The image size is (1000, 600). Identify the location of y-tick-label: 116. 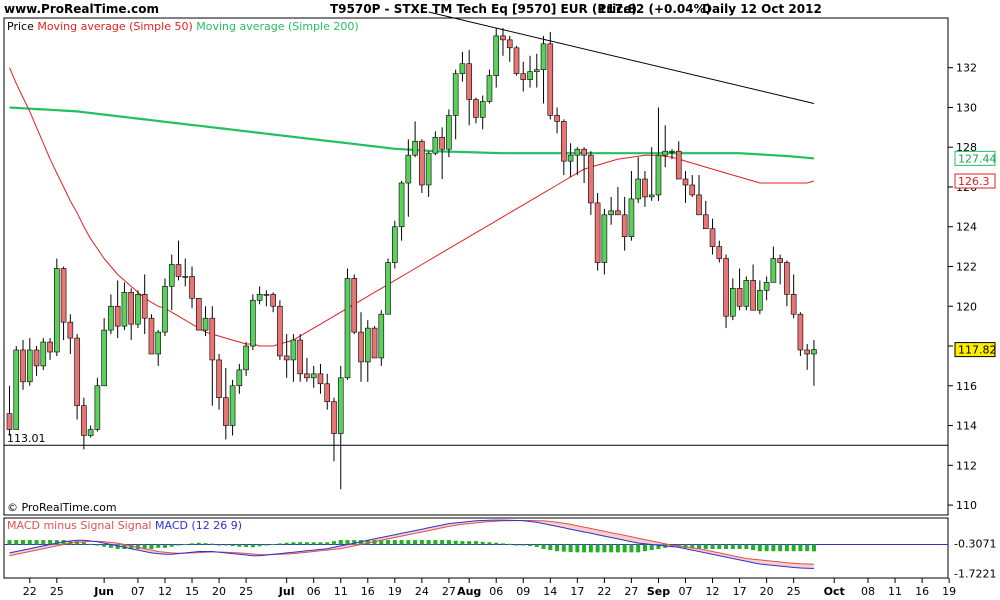
(966, 386).